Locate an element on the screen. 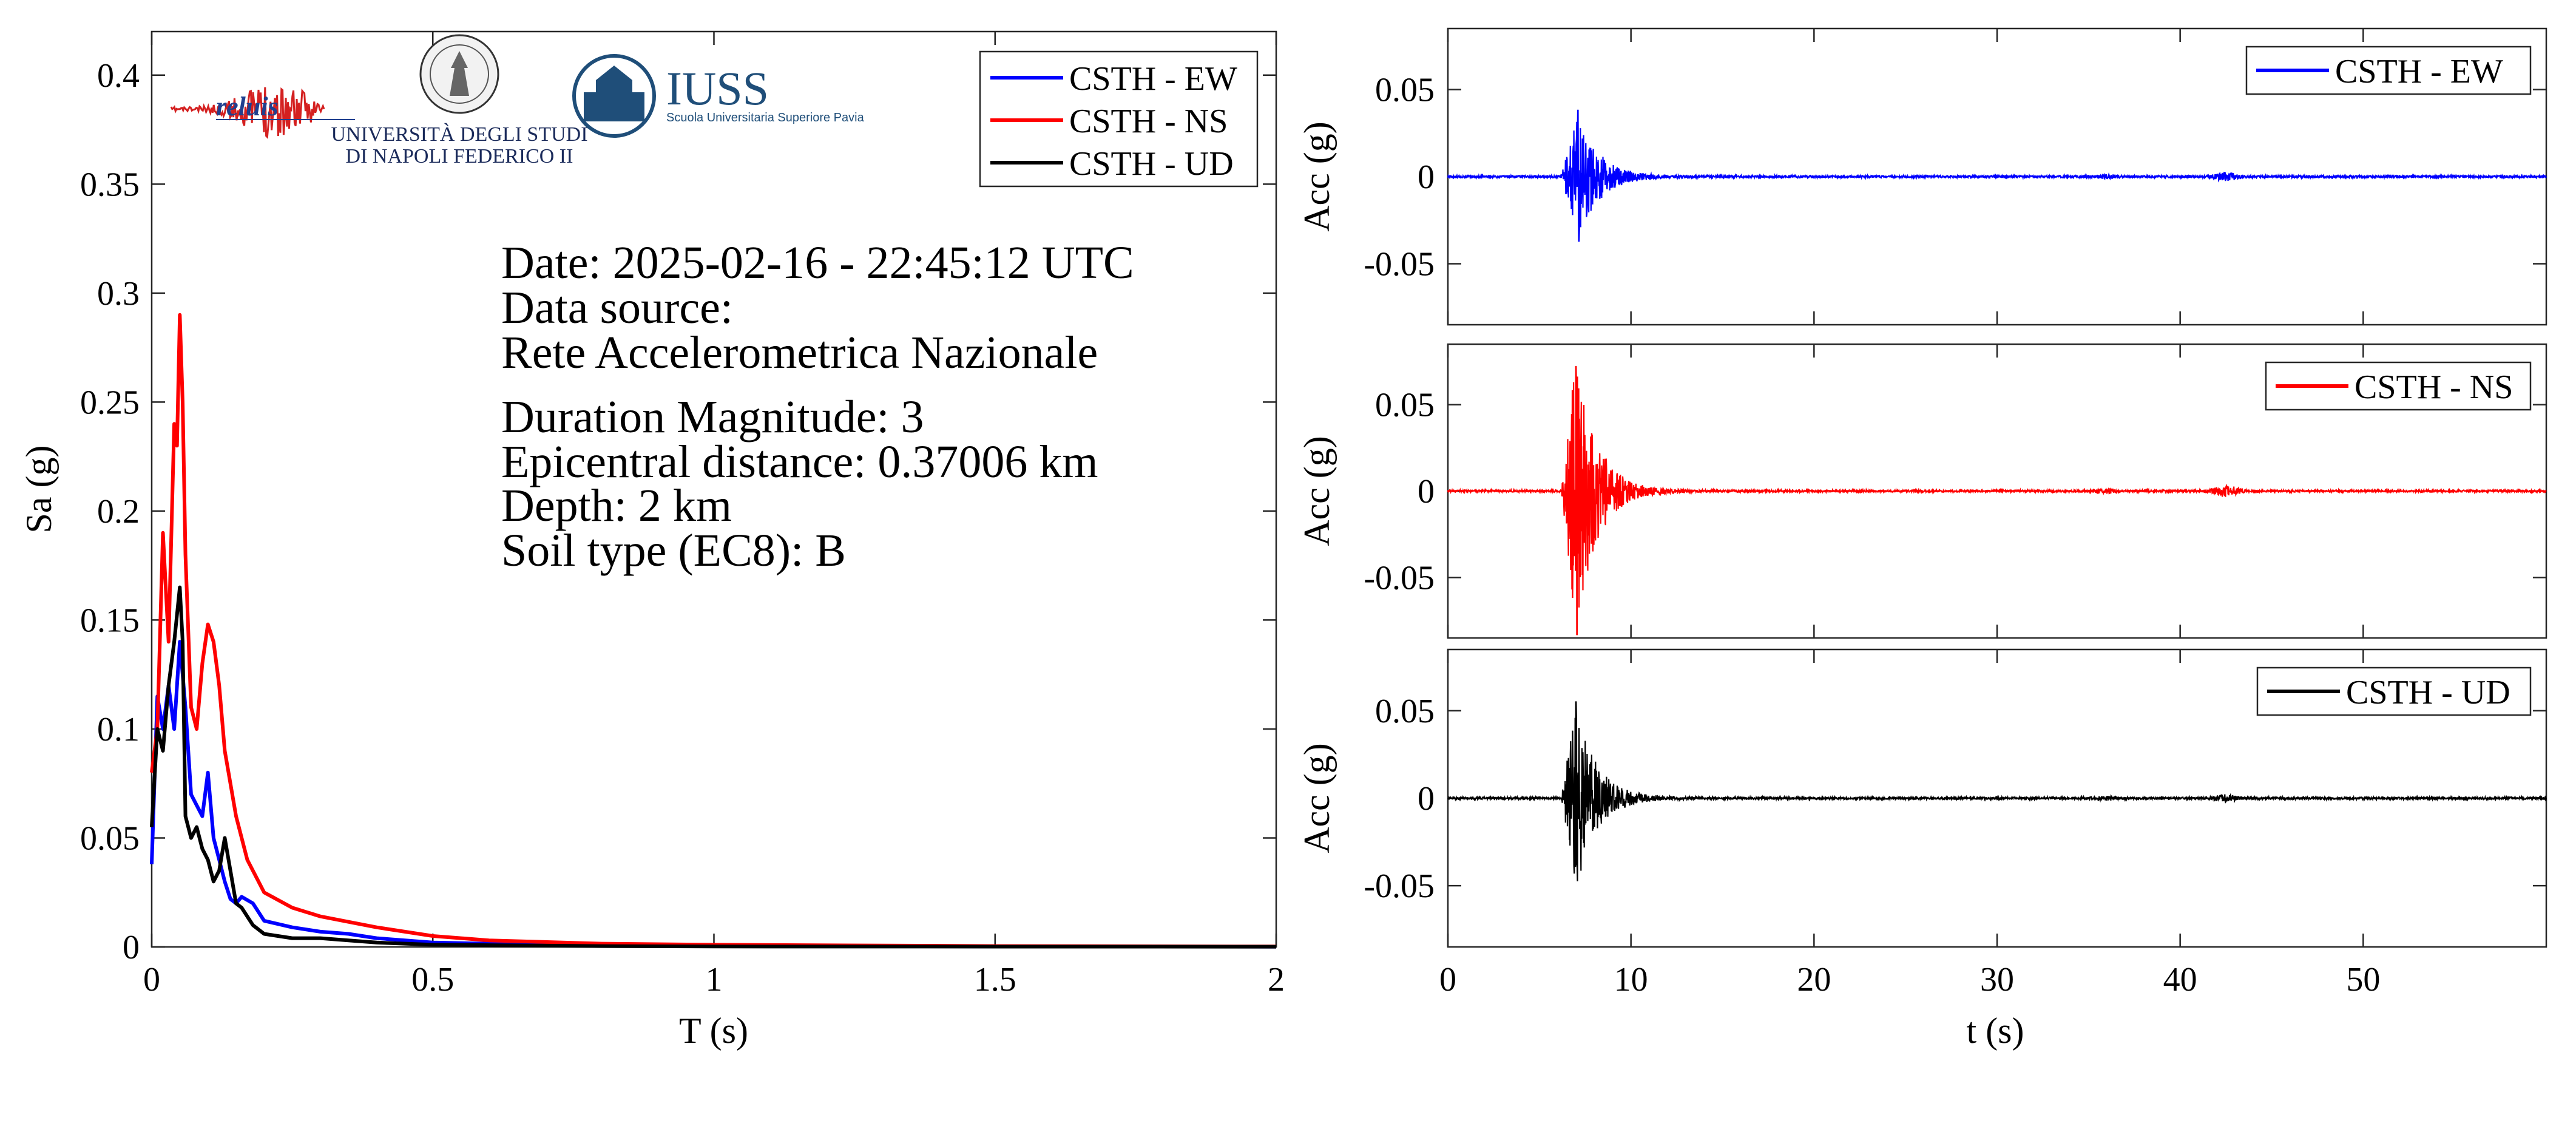 This screenshot has height=1126, width=2576. spectrum-series-ud is located at coordinates (713, 767).